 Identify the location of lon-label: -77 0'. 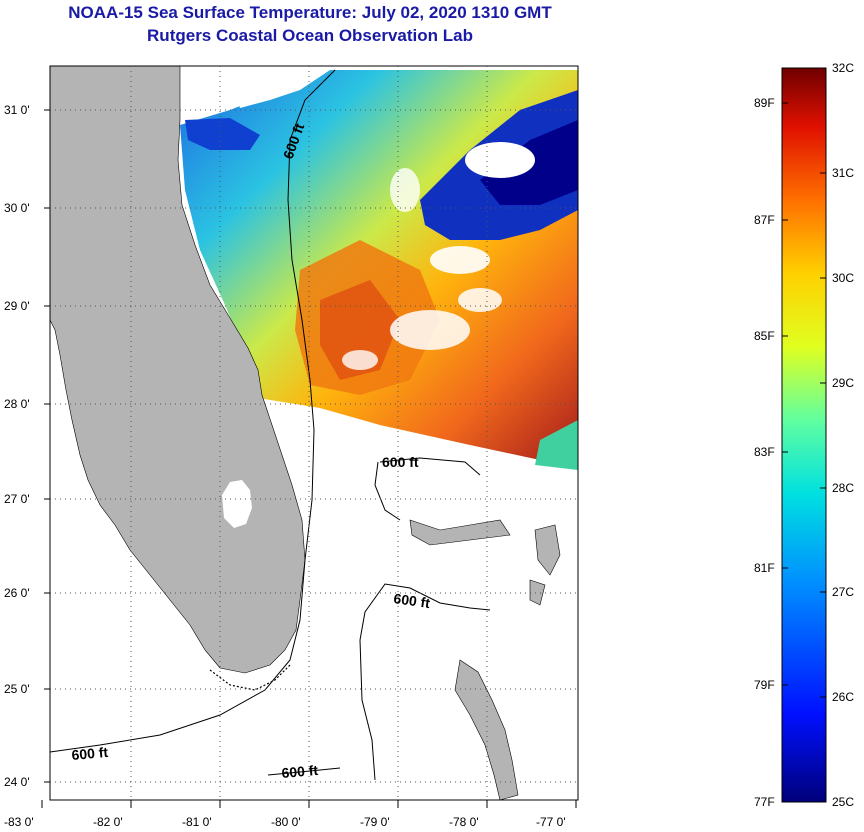
(551, 822).